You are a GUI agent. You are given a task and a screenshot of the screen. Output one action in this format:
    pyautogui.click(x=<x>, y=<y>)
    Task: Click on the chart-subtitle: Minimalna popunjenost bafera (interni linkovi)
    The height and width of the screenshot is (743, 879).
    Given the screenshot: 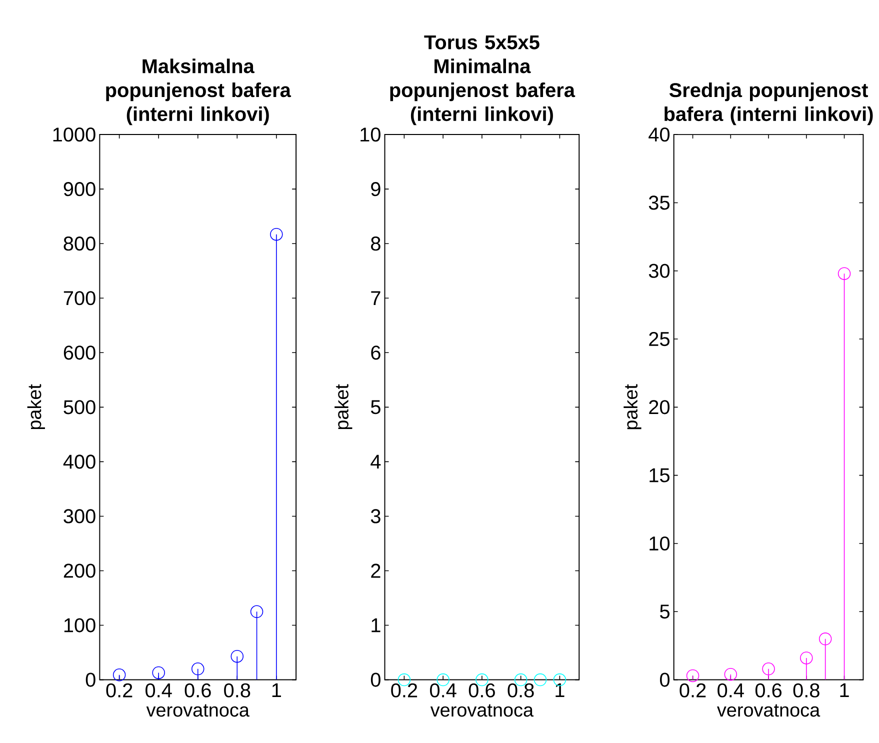 What is the action you would take?
    pyautogui.click(x=483, y=92)
    